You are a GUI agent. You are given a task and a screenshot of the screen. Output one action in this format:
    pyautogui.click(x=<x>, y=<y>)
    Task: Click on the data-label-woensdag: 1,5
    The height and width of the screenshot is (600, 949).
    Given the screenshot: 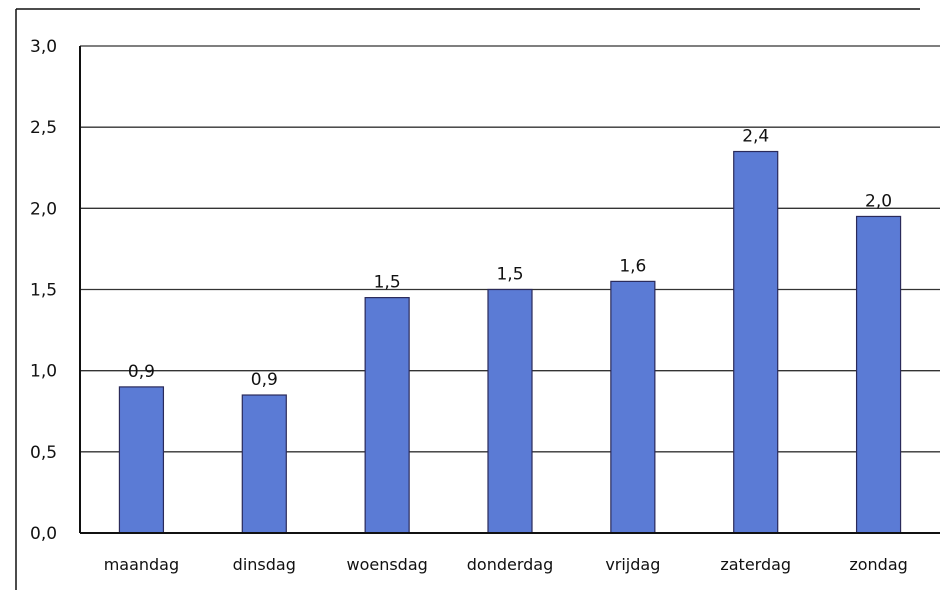 What is the action you would take?
    pyautogui.click(x=387, y=283)
    